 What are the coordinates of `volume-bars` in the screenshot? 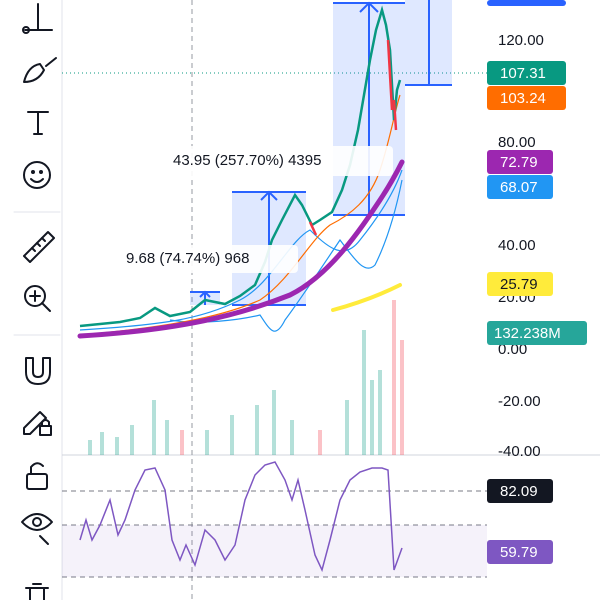 It's located at (246, 377).